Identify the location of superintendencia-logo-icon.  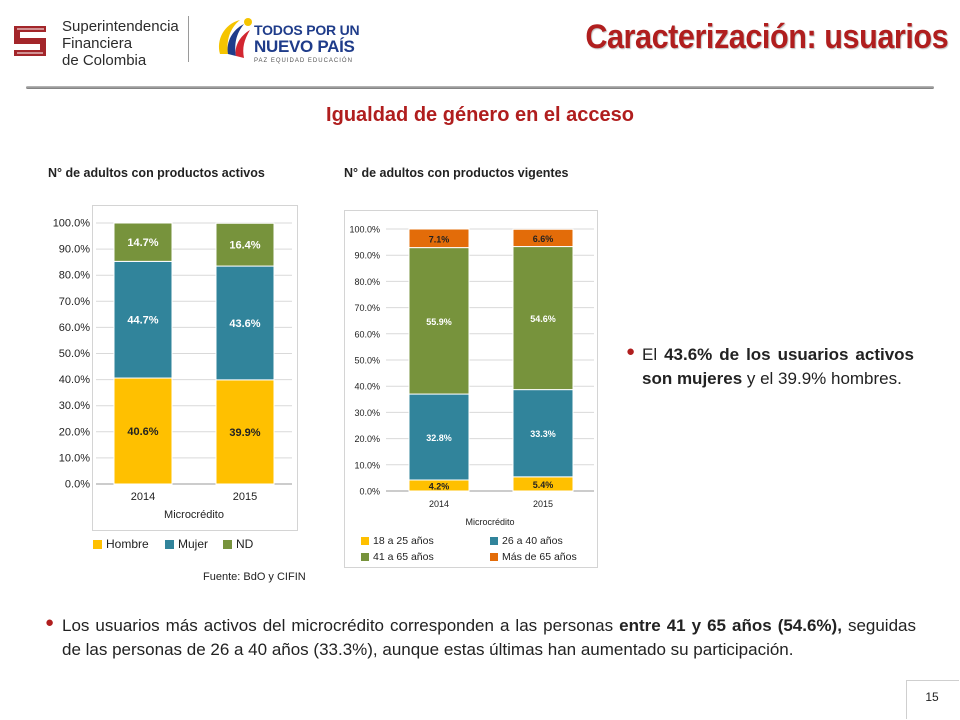
(30, 39).